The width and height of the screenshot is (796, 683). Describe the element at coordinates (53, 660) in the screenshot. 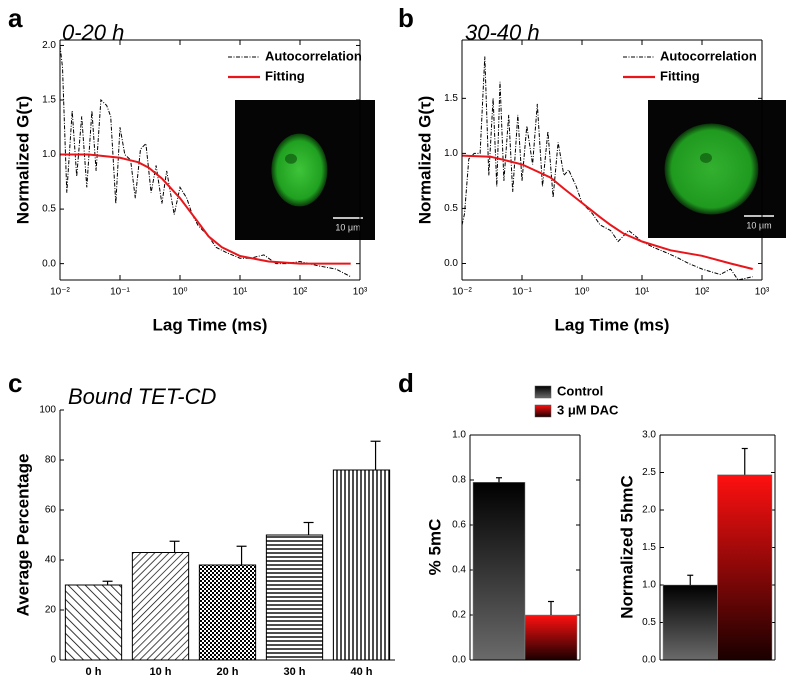

I see `y-tick-label: 0` at that location.